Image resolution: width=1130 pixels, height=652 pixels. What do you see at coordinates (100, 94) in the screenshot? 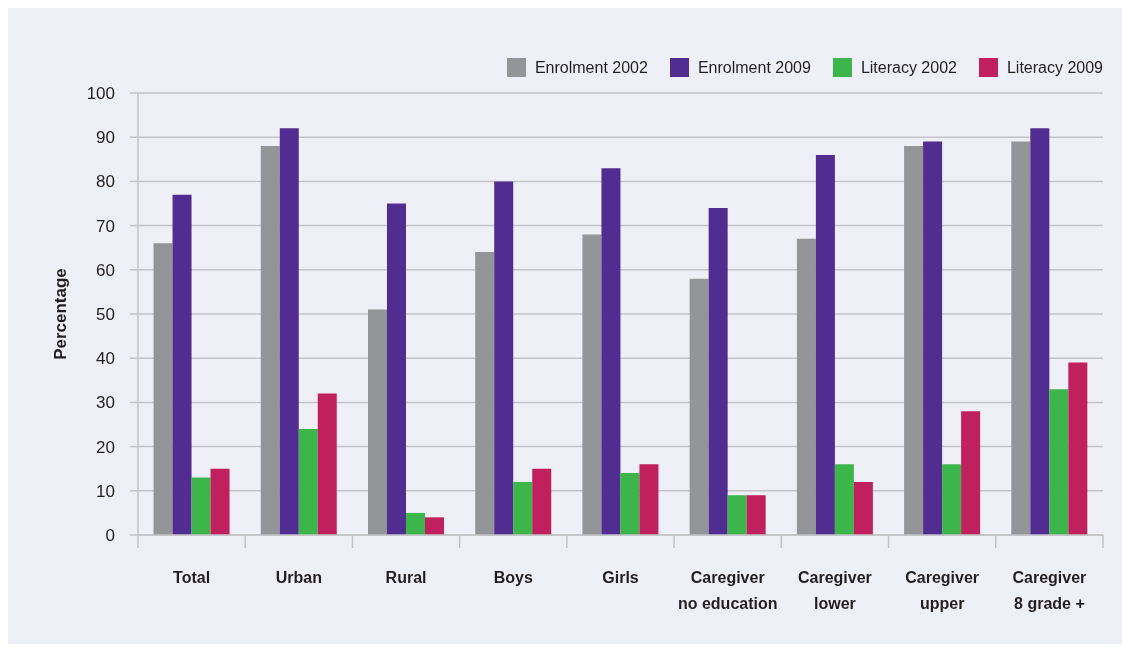
I see `y-tick-label: 100` at bounding box center [100, 94].